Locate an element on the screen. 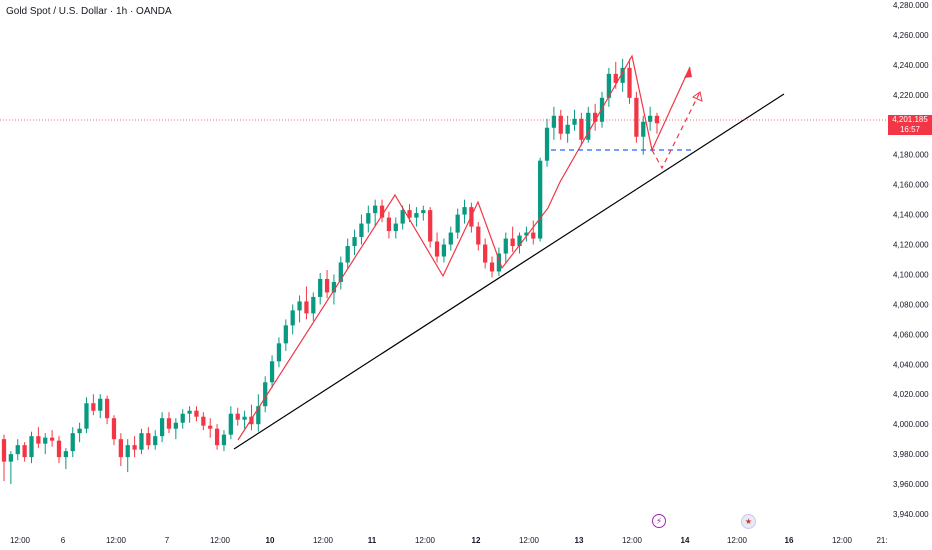 The width and height of the screenshot is (932, 550). y-tick-label: 4,160.000 is located at coordinates (911, 185).